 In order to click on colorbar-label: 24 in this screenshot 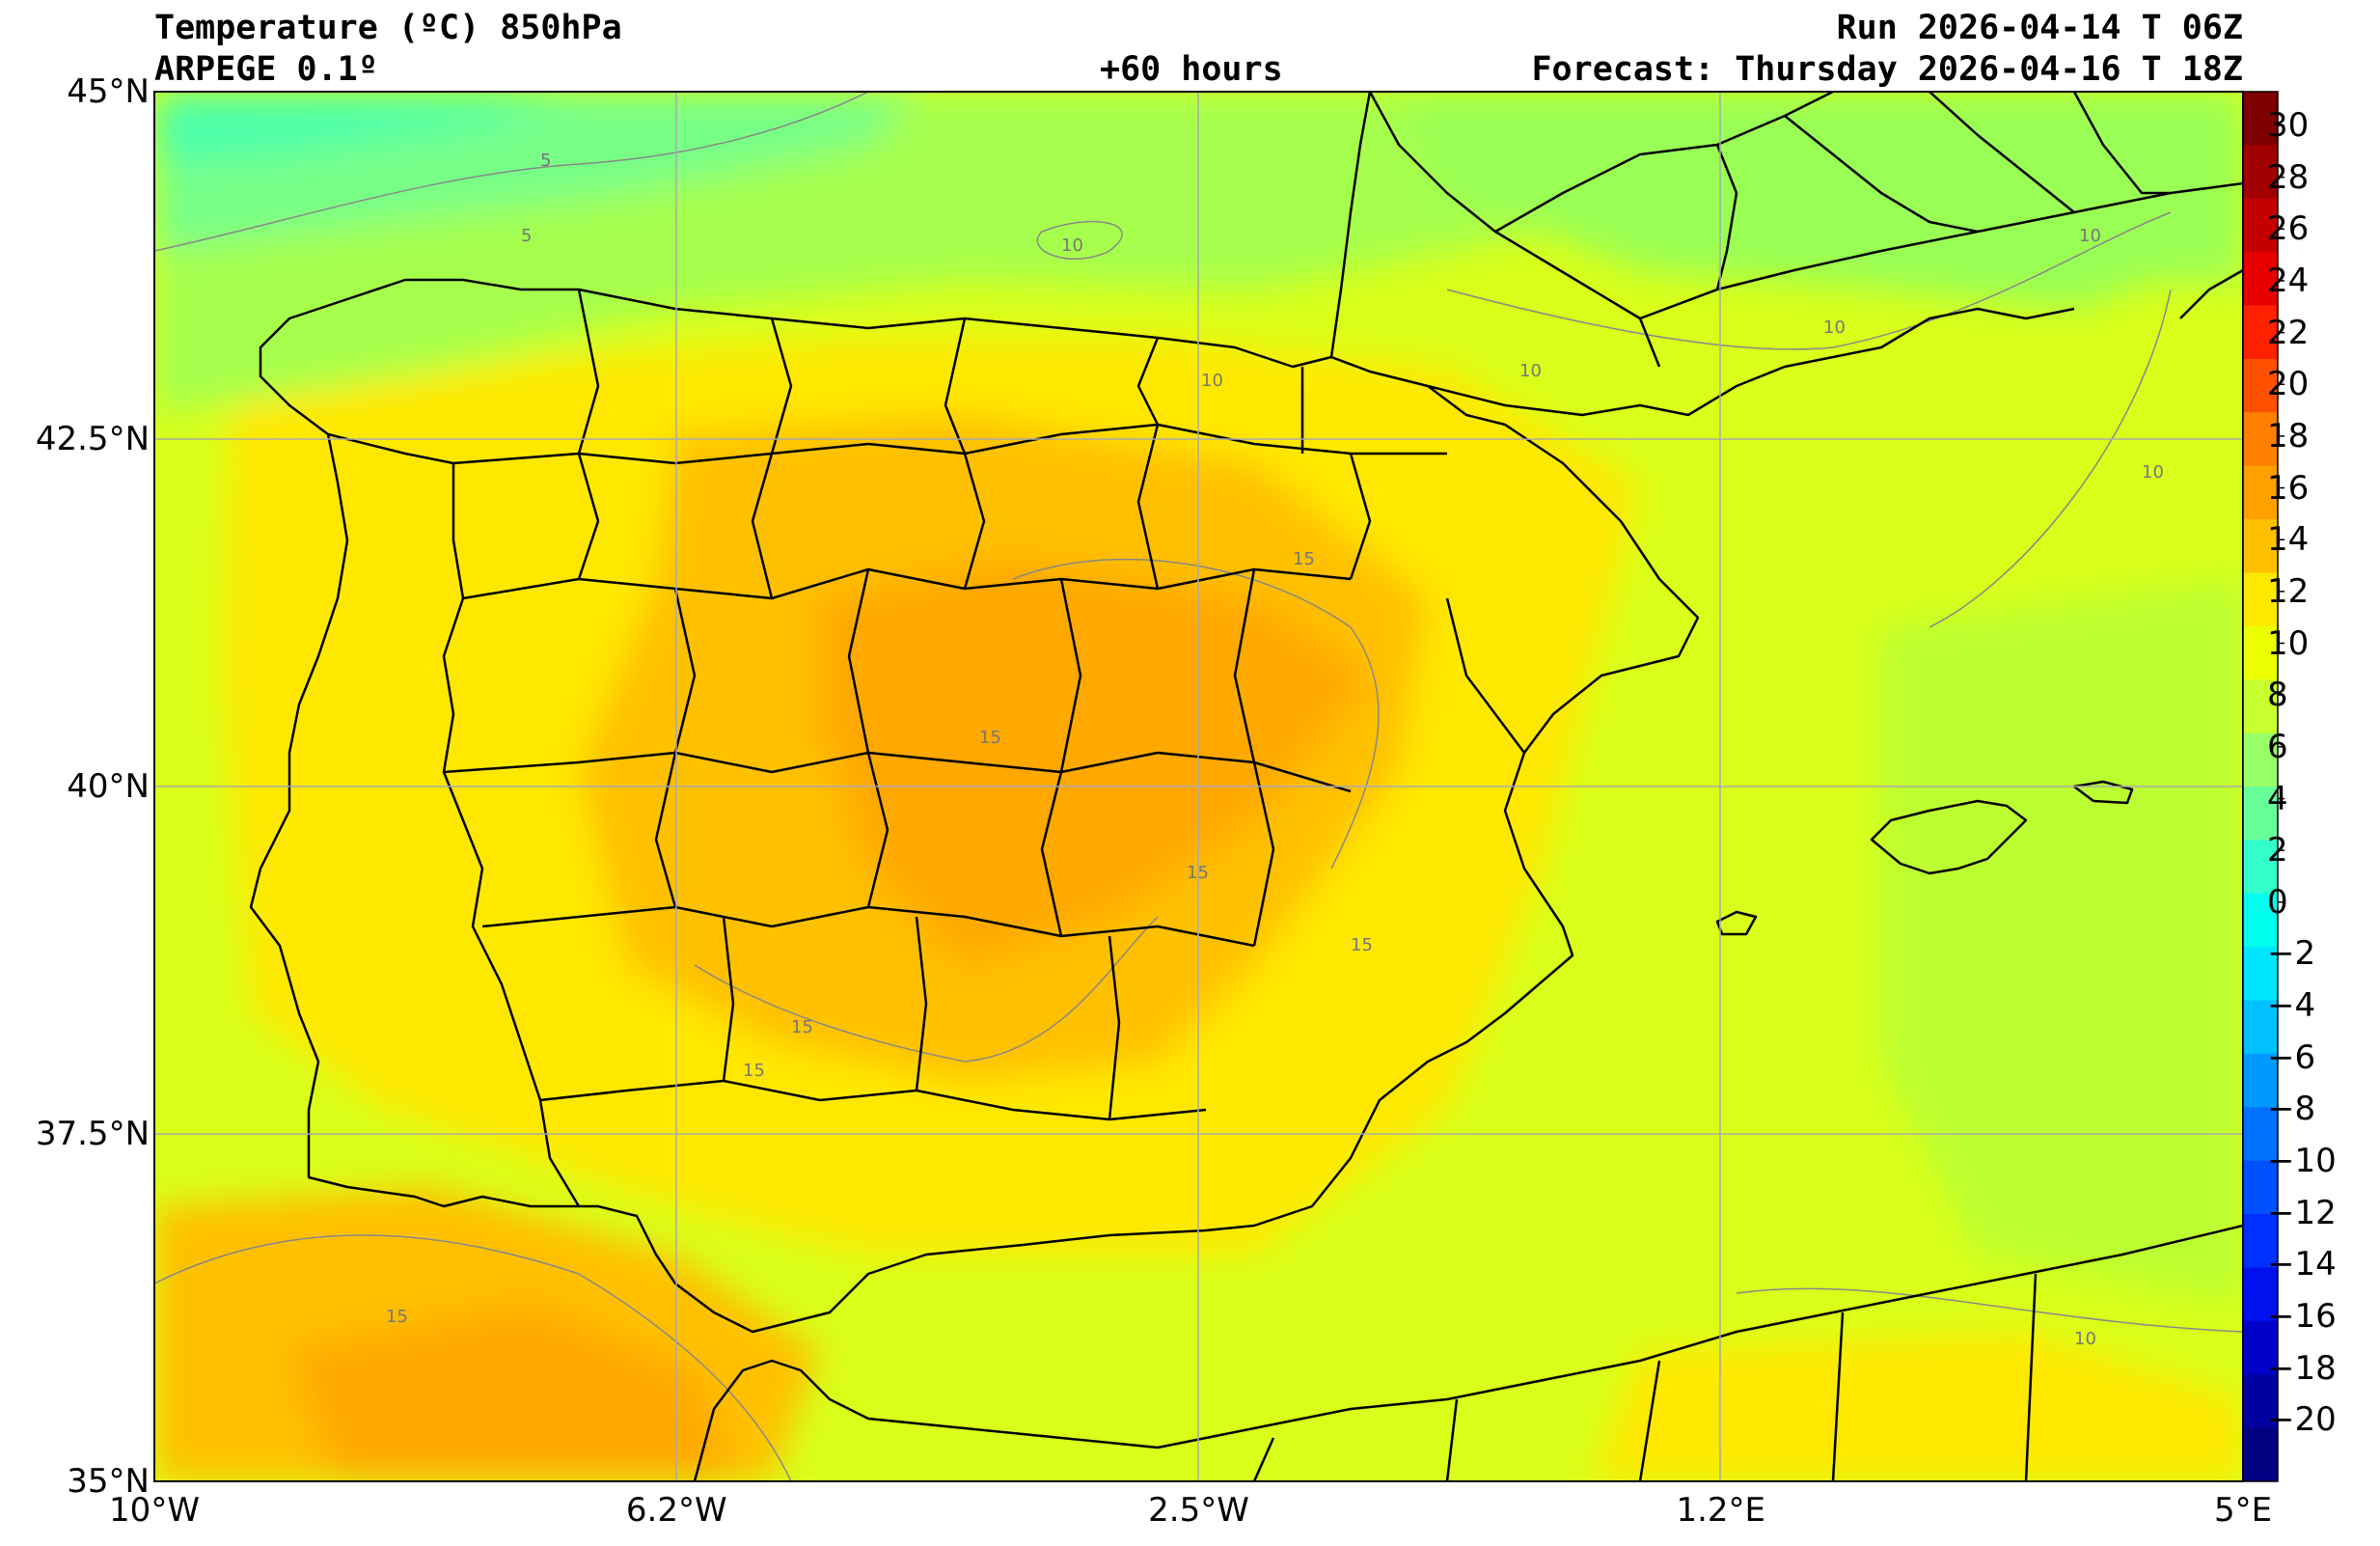, I will do `click(2289, 280)`.